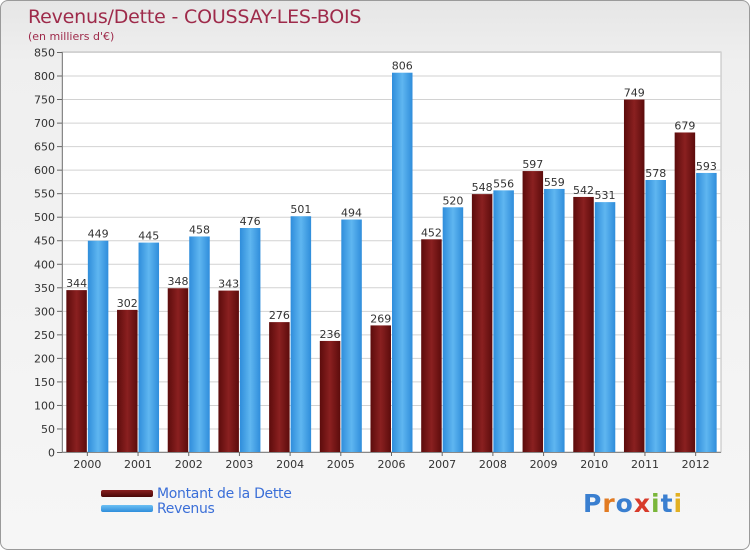 Image resolution: width=750 pixels, height=550 pixels. Describe the element at coordinates (380, 318) in the screenshot. I see `data-label-debt: 269` at that location.